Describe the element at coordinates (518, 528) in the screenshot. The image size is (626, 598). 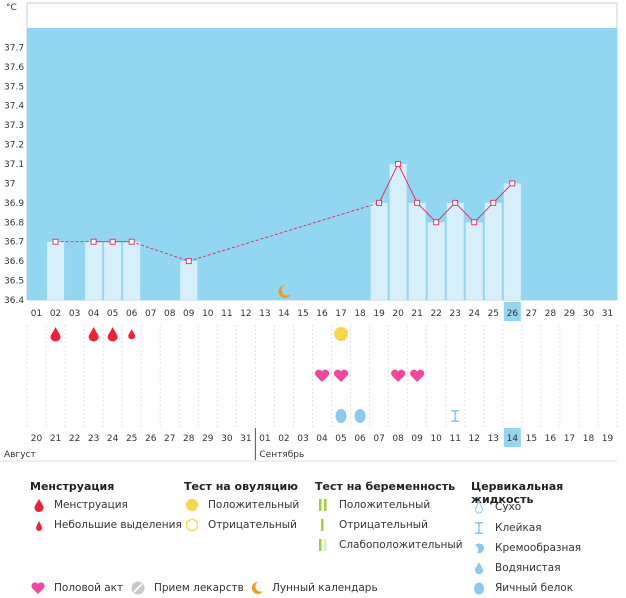
I see `legend-cervical-sticky-label: Клейкая` at that location.